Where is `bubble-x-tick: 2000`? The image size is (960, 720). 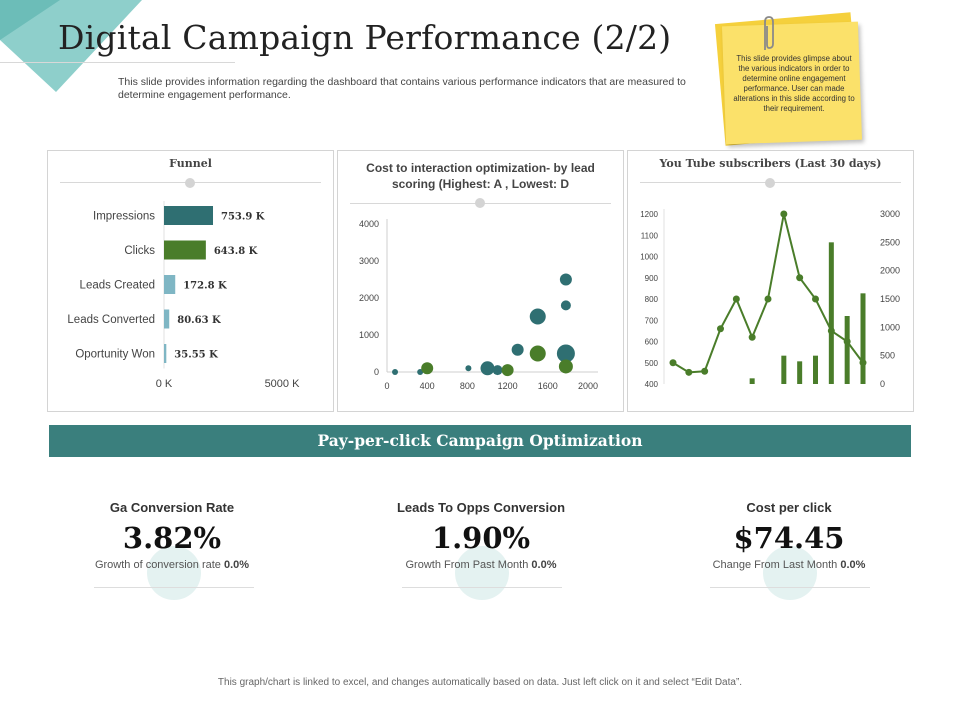 bubble-x-tick: 2000 is located at coordinates (588, 386).